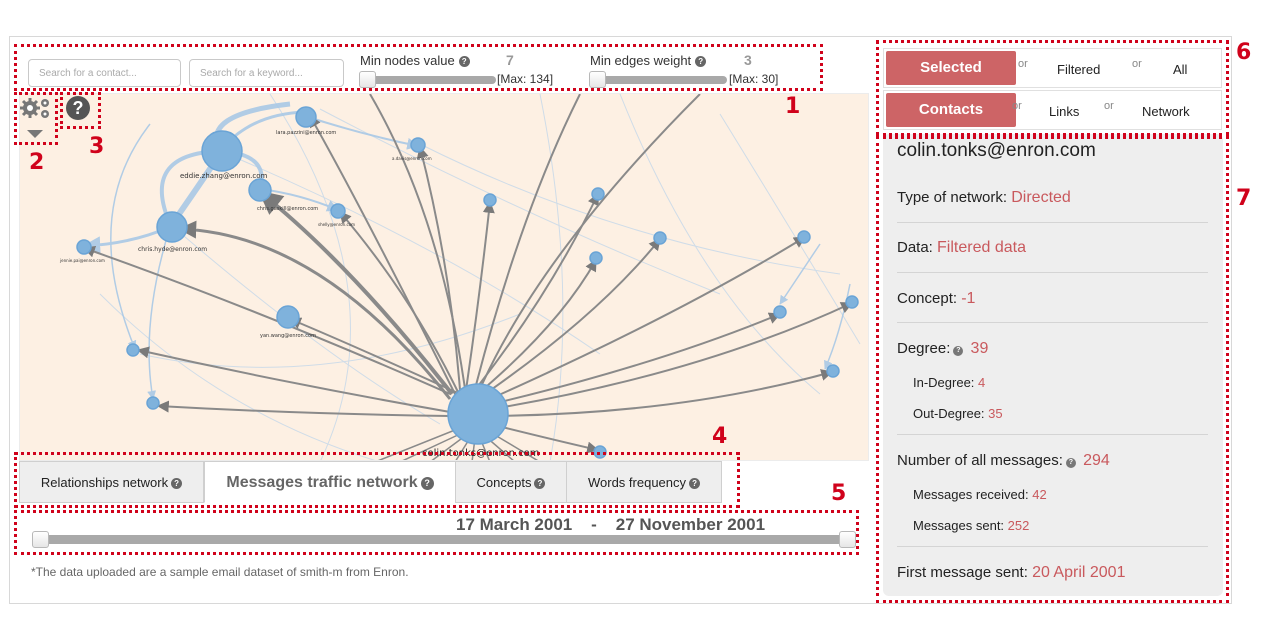 The height and width of the screenshot is (640, 1270). What do you see at coordinates (37, 162) in the screenshot?
I see `annotation-number: 2` at bounding box center [37, 162].